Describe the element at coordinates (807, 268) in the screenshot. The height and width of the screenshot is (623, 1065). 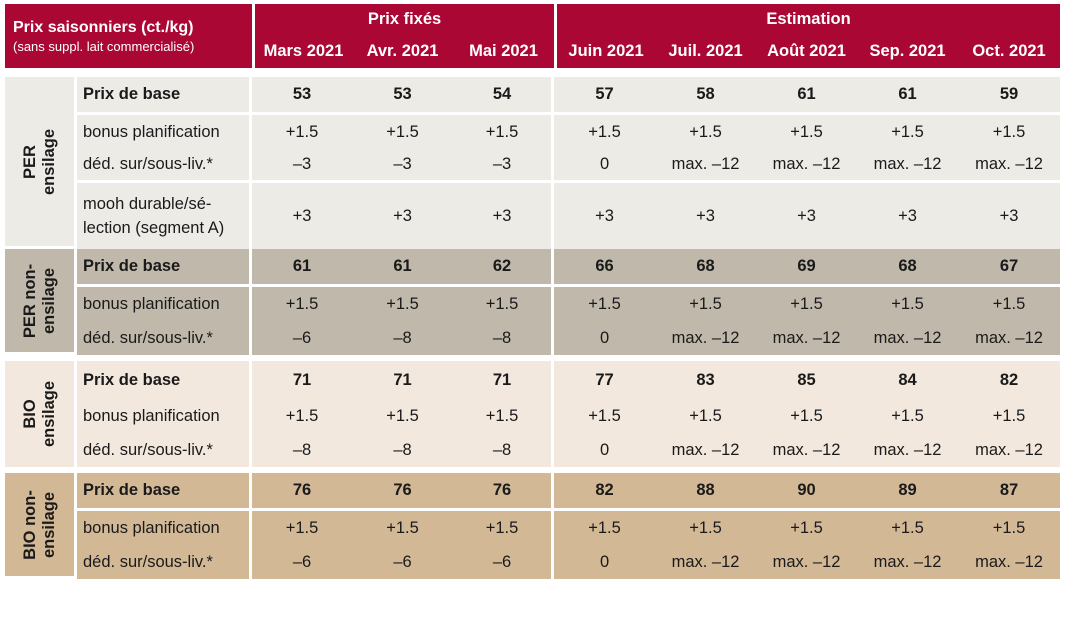
I see `cell-value: 69` at that location.